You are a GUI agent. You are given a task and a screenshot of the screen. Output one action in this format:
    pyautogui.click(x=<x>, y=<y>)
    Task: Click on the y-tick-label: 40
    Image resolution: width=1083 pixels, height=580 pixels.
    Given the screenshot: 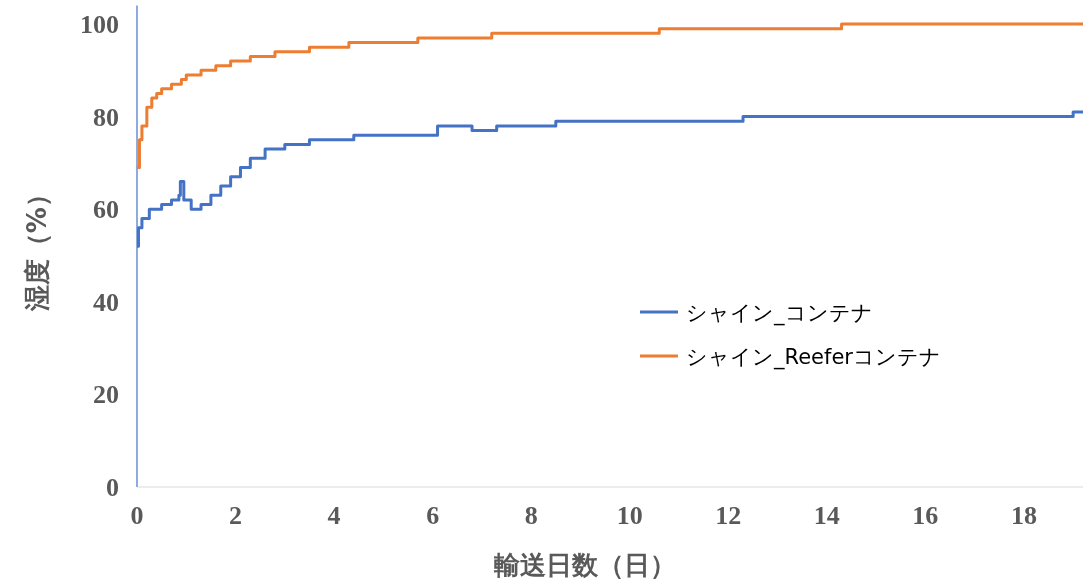 What is the action you would take?
    pyautogui.click(x=106, y=302)
    